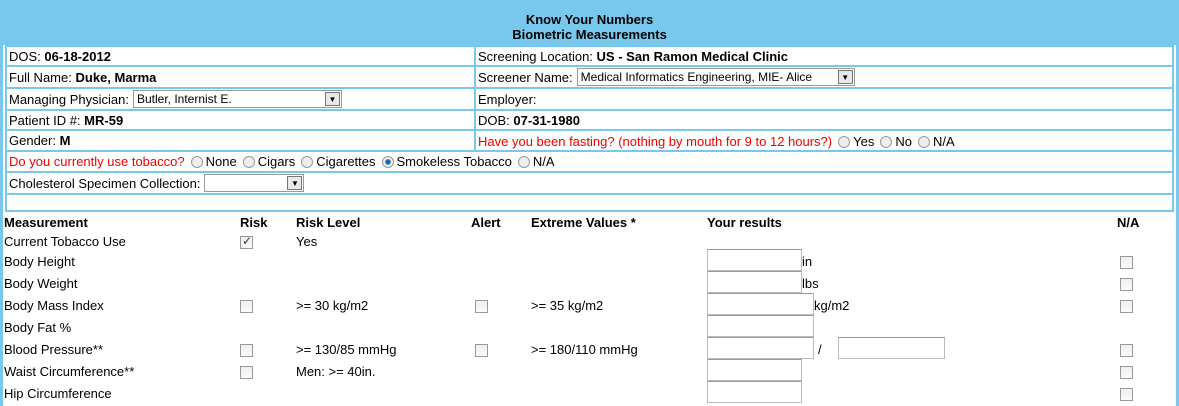 Image resolution: width=1179 pixels, height=406 pixels. What do you see at coordinates (45, 120) in the screenshot?
I see `patient-label: Patient ID #:` at bounding box center [45, 120].